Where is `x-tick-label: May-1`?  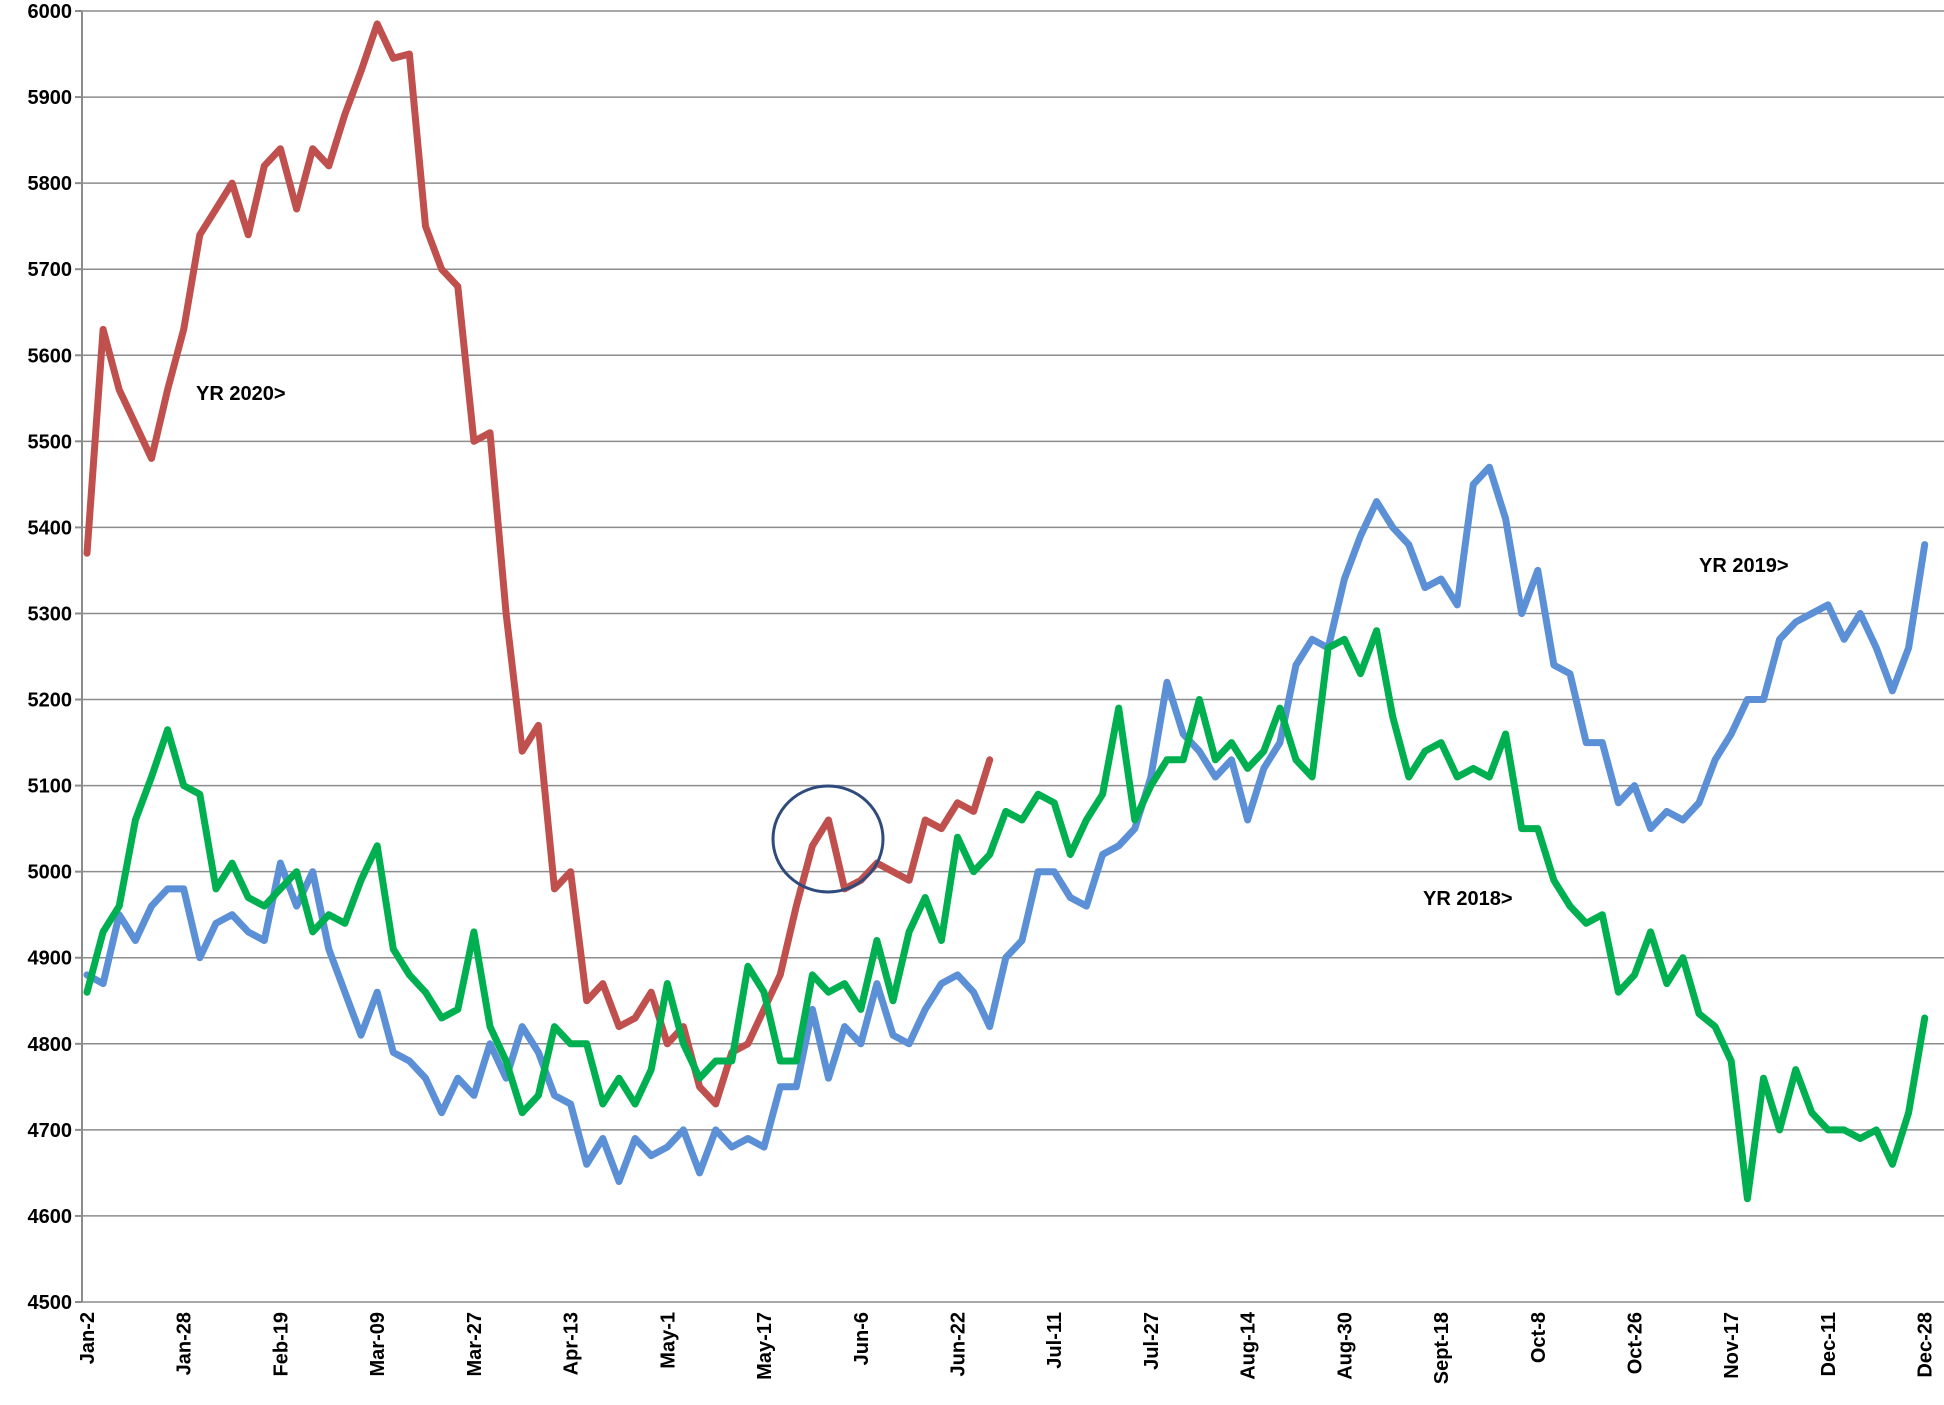 x-tick-label: May-1 is located at coordinates (668, 1340).